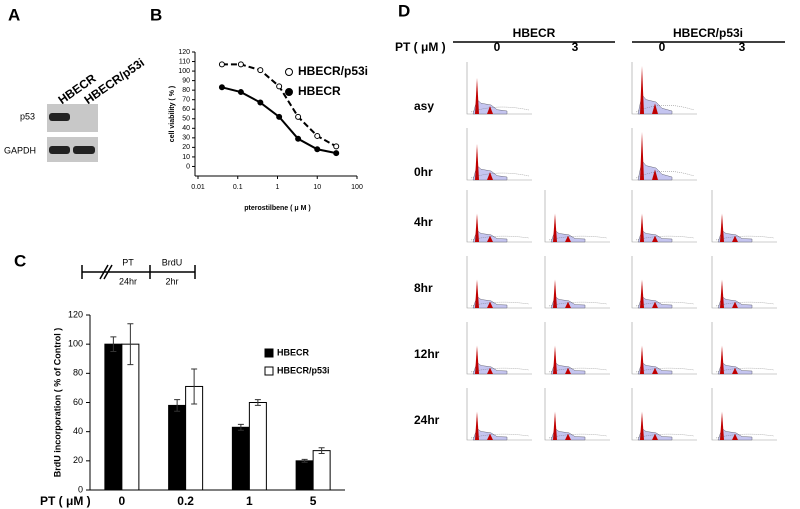 This screenshot has width=800, height=509. I want to click on row-label: 4hr, so click(423, 222).